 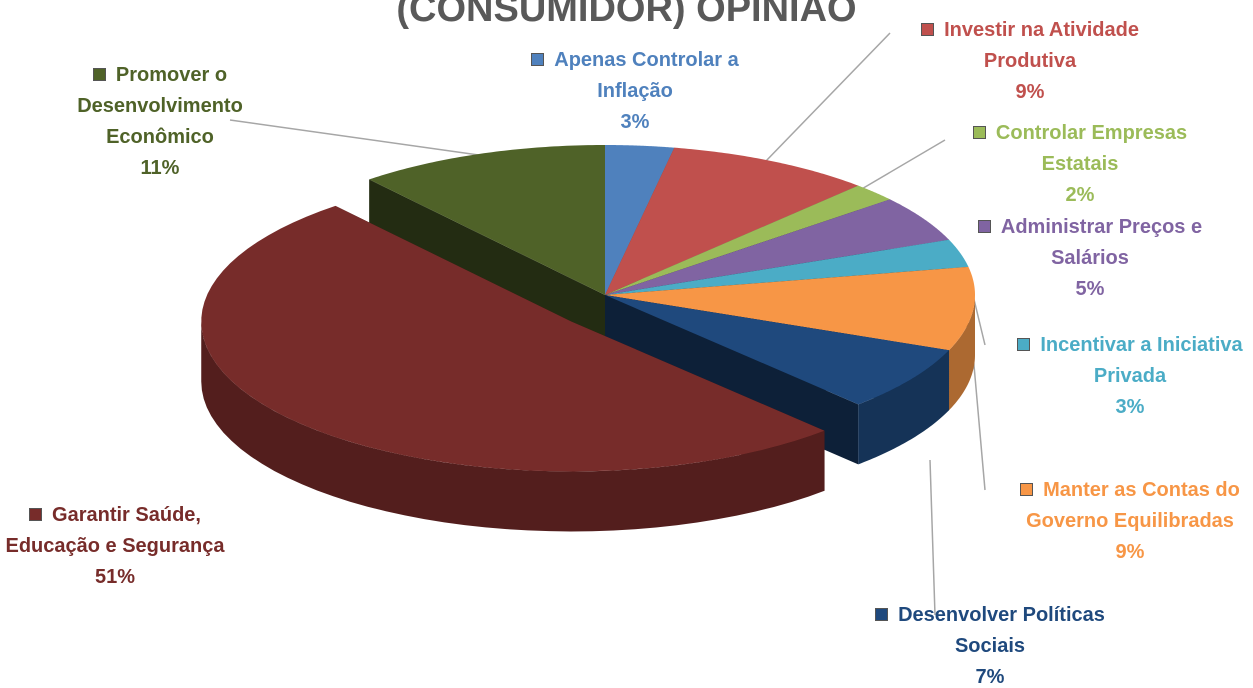 I want to click on data-label: Controlar Empresas Estatais 2%, so click(x=1080, y=164).